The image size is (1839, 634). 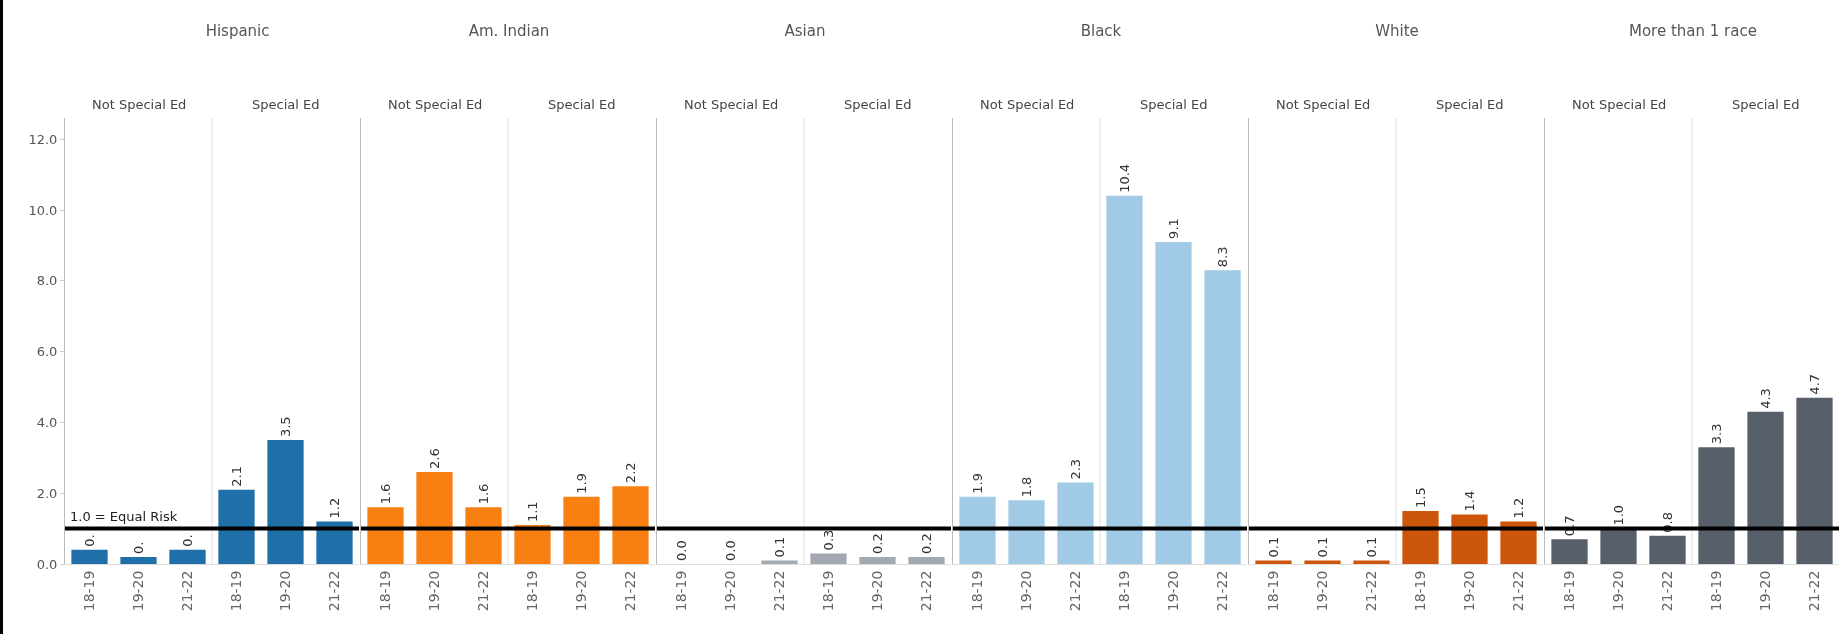 What do you see at coordinates (237, 30) in the screenshot?
I see `chart-title: Hispanic` at bounding box center [237, 30].